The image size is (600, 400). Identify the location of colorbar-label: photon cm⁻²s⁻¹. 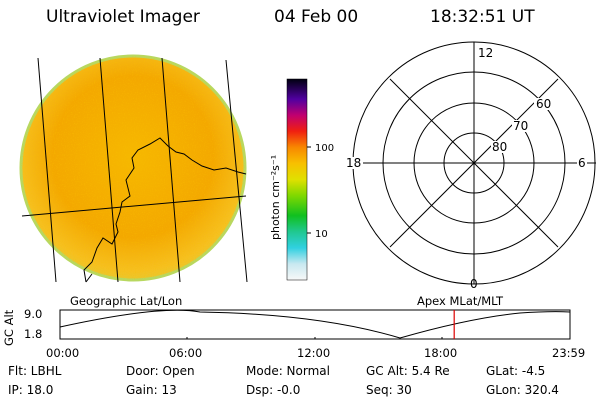
(275, 197).